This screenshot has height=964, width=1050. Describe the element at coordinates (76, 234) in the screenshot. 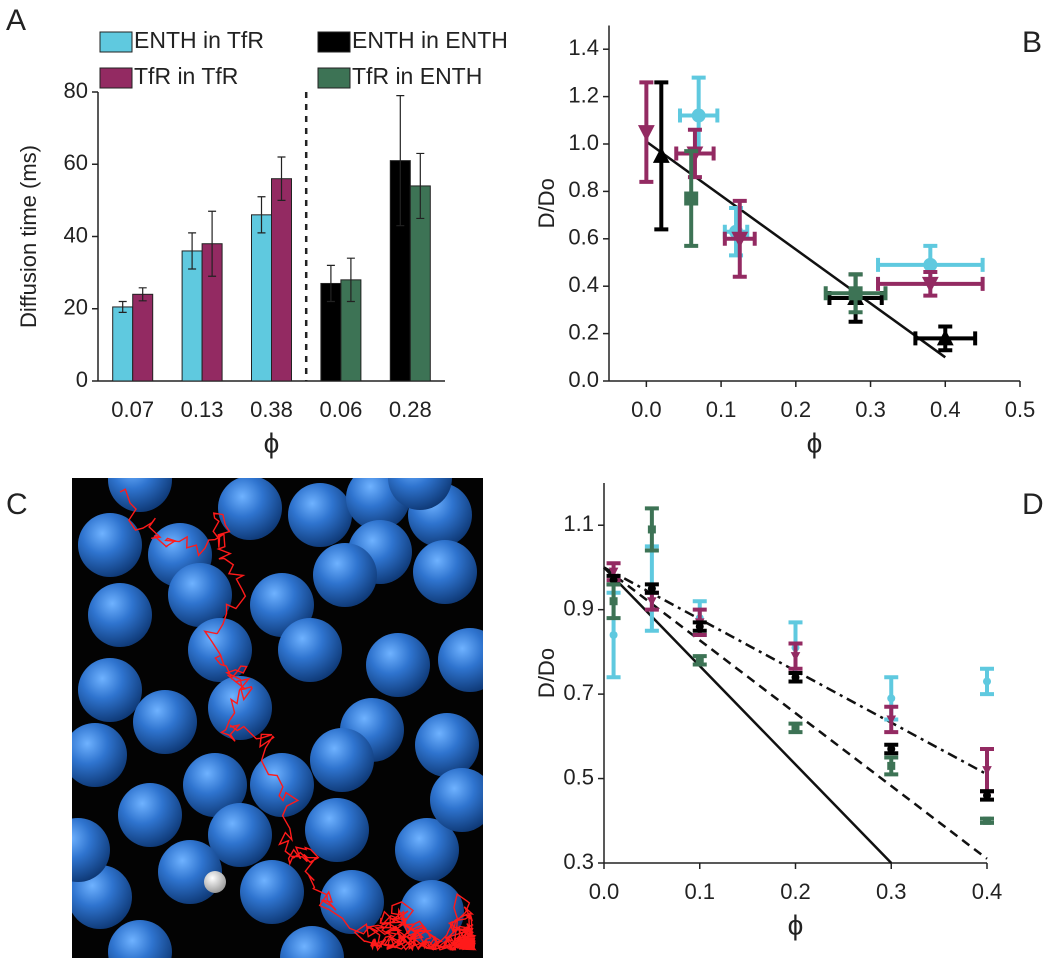

I see `y-tick-label: 40` at that location.